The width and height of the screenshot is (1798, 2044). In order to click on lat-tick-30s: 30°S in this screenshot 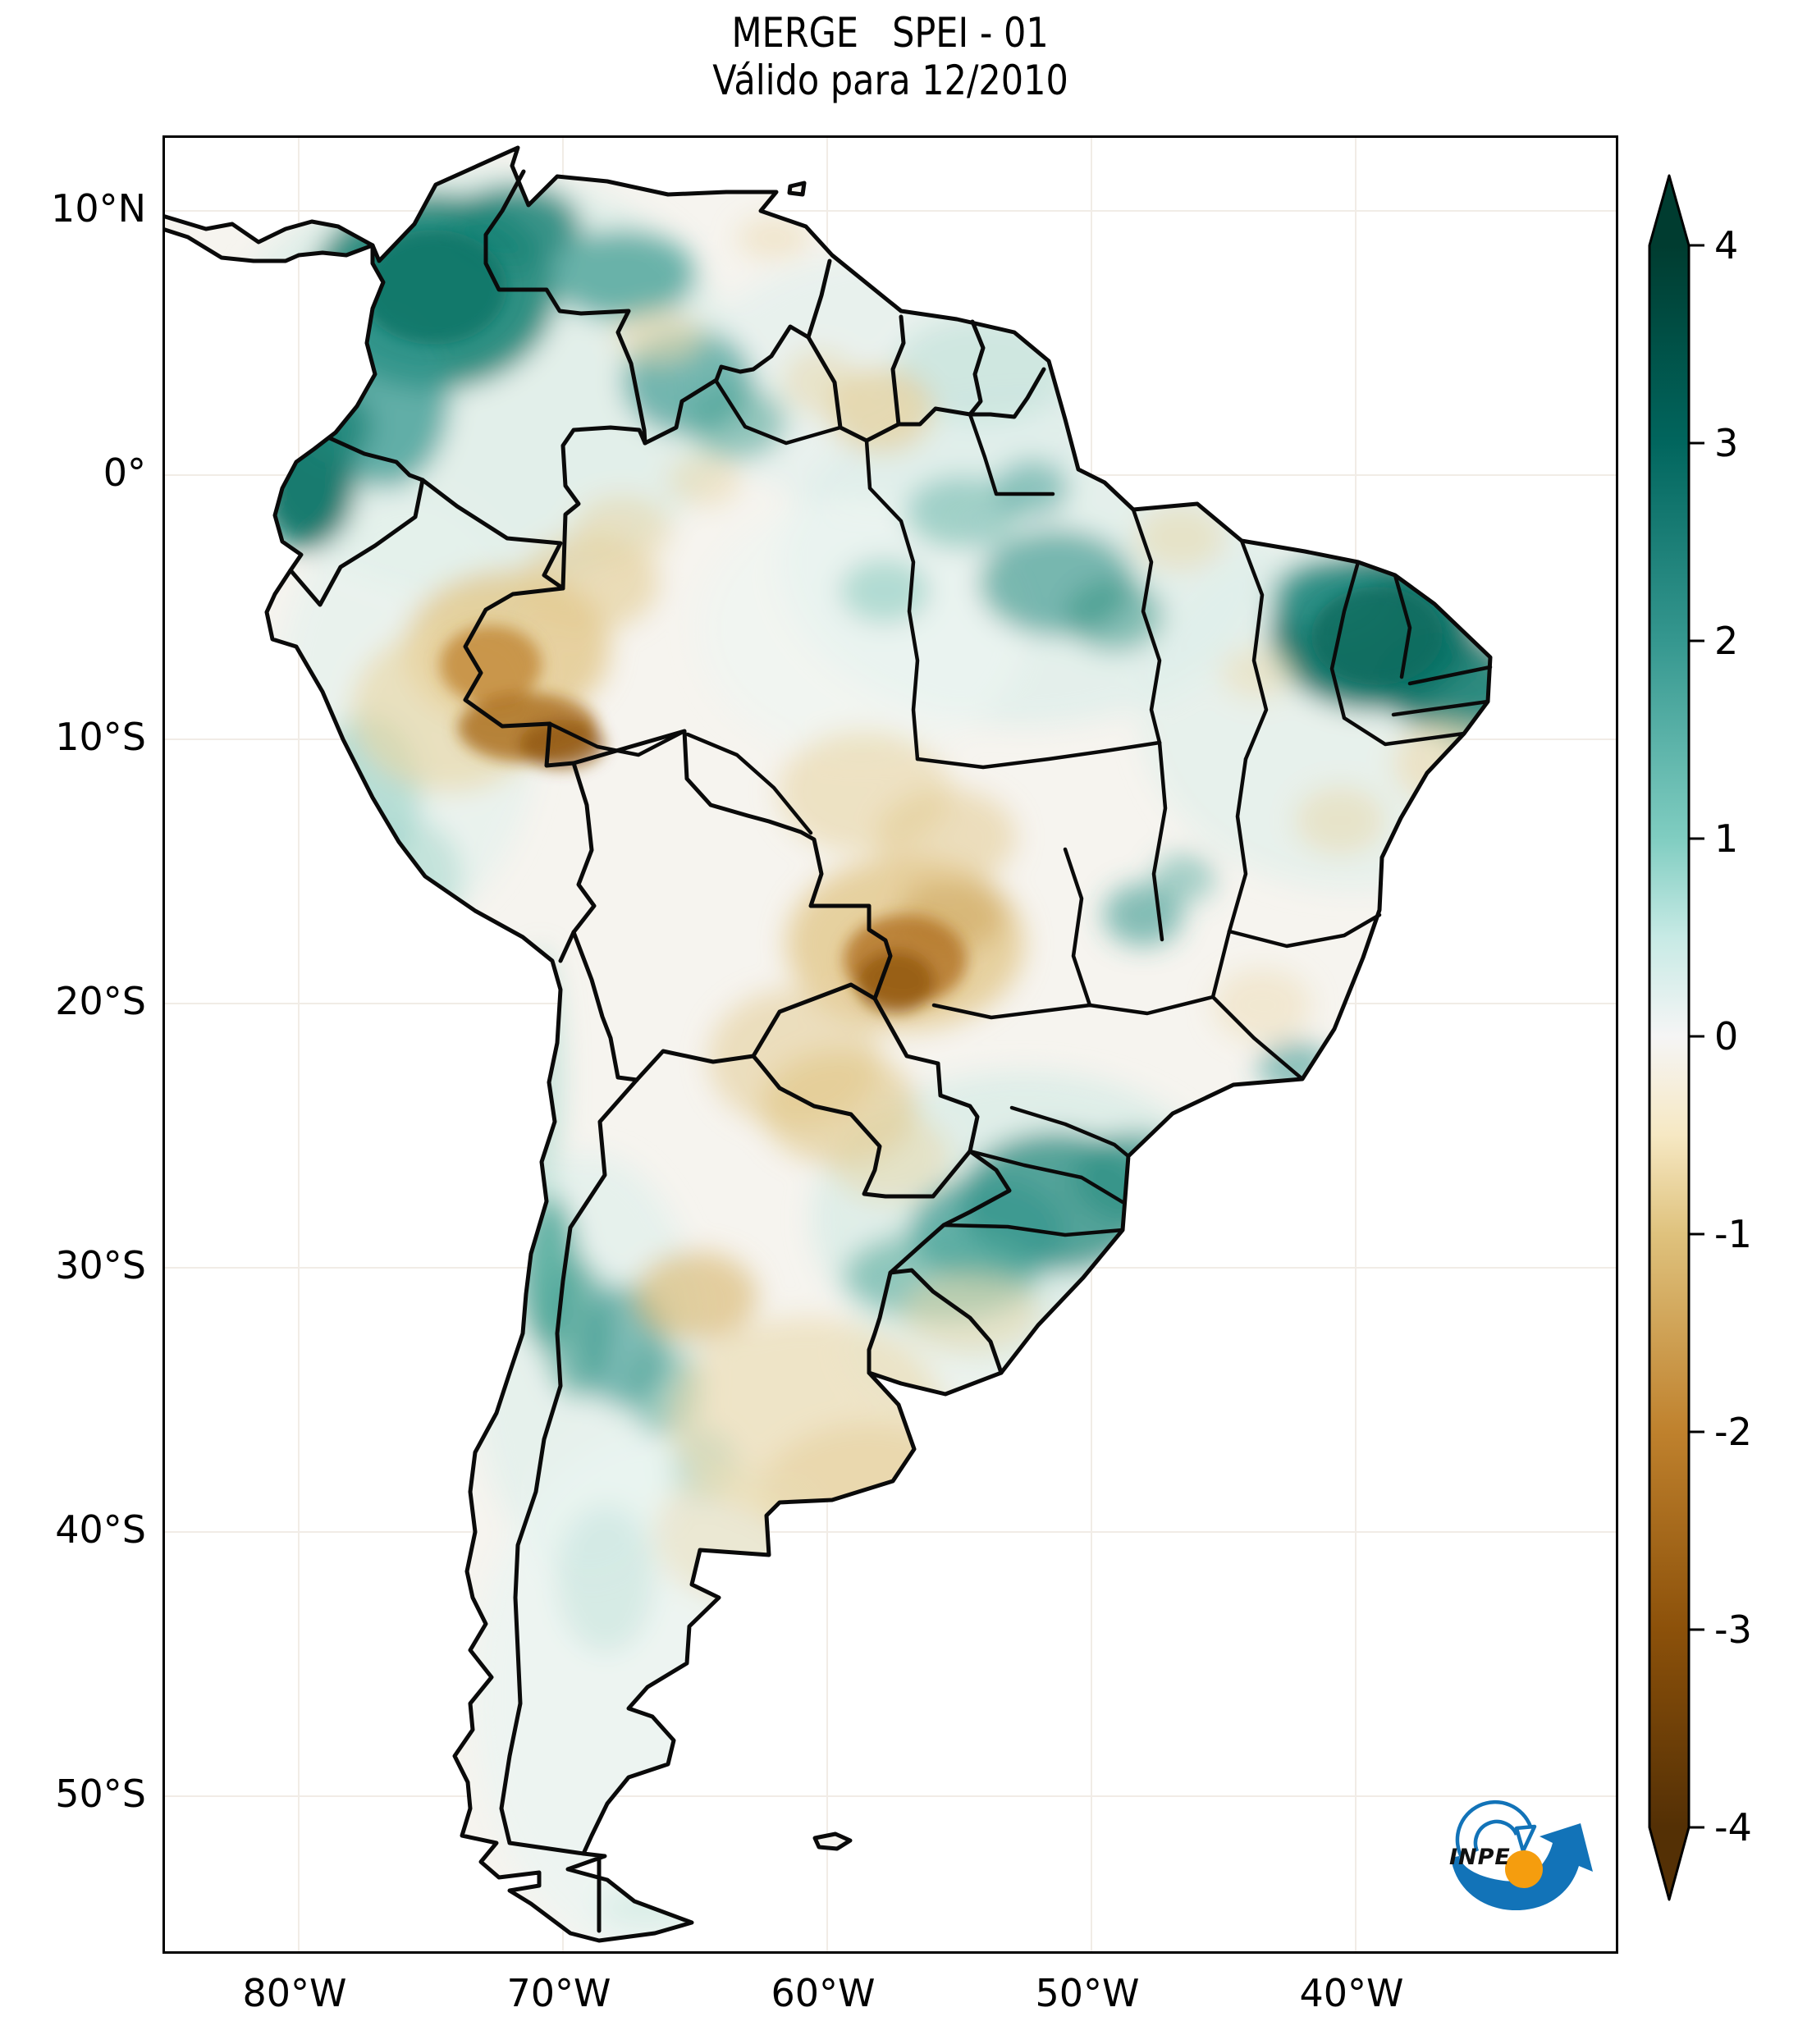, I will do `click(100, 1265)`.